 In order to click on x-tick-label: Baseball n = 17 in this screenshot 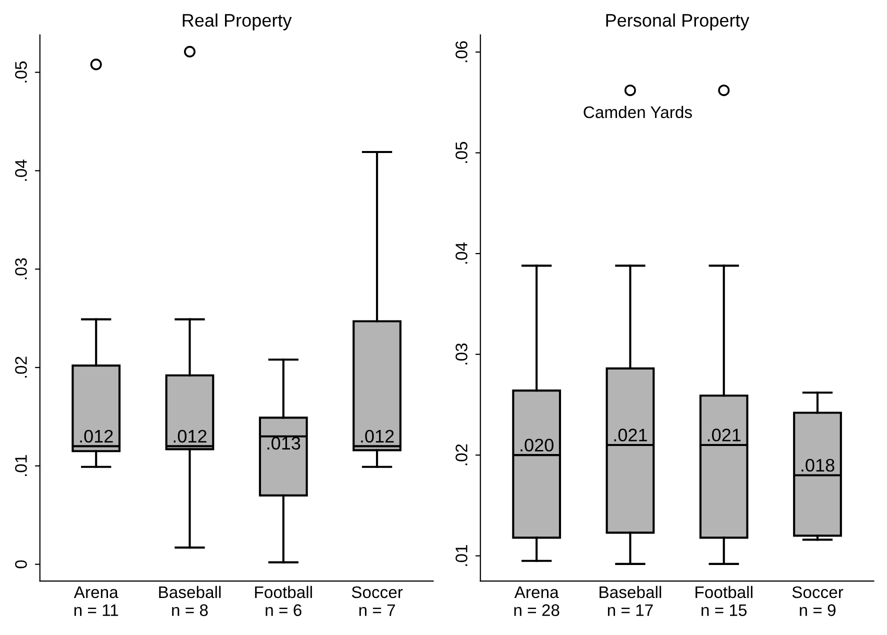, I will do `click(631, 601)`.